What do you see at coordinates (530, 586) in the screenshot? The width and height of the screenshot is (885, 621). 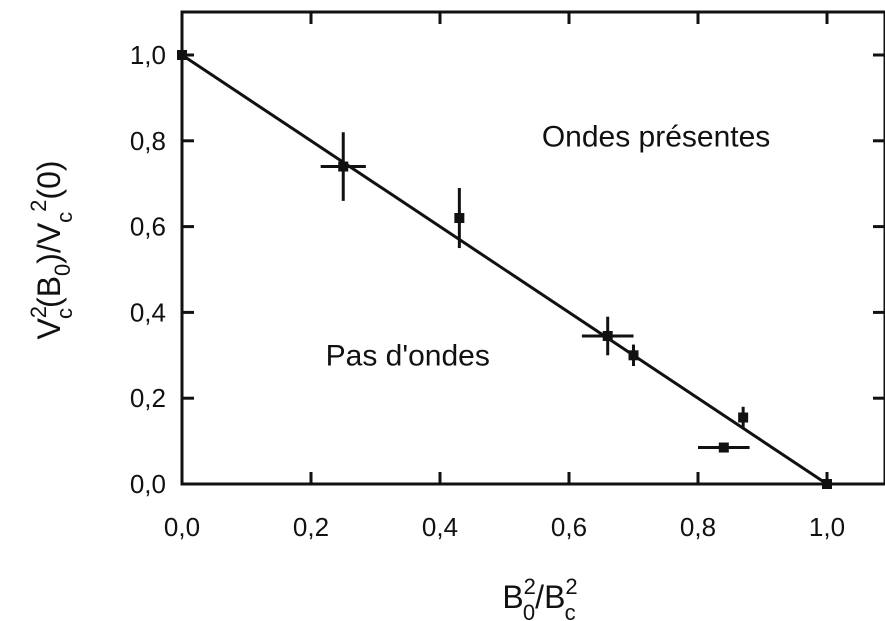 I see `x-axis-title-sup1: 2` at bounding box center [530, 586].